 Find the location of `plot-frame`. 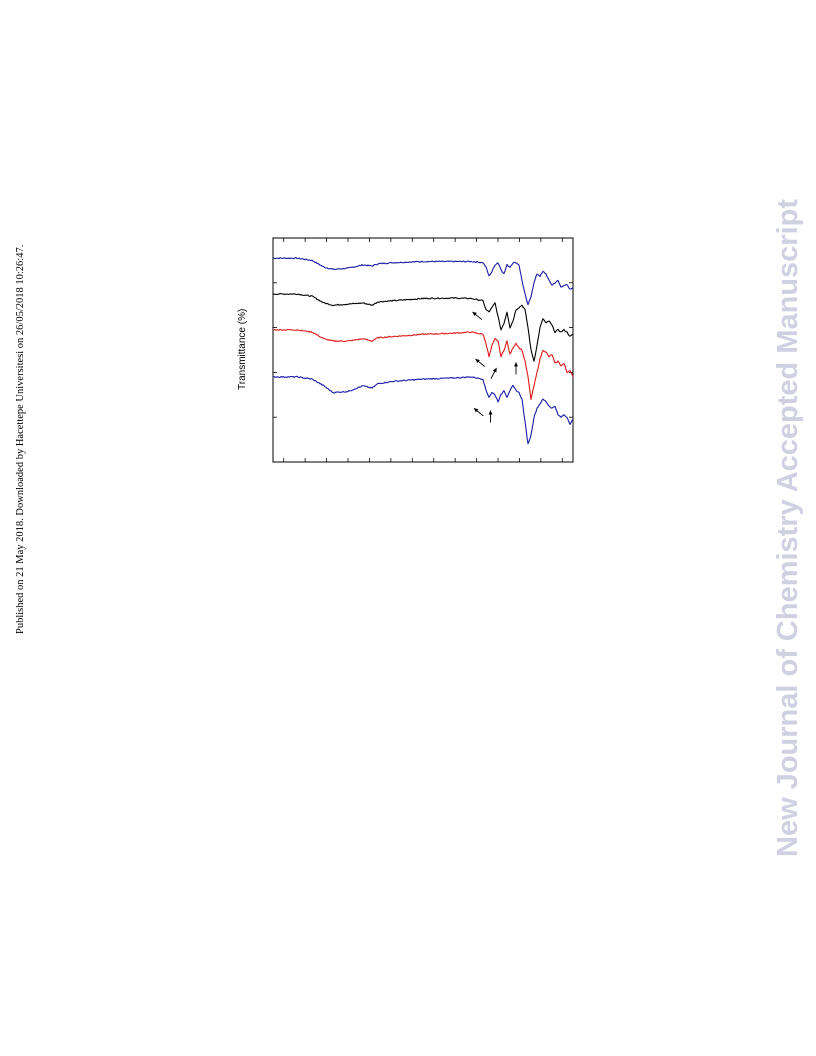

plot-frame is located at coordinates (423, 350).